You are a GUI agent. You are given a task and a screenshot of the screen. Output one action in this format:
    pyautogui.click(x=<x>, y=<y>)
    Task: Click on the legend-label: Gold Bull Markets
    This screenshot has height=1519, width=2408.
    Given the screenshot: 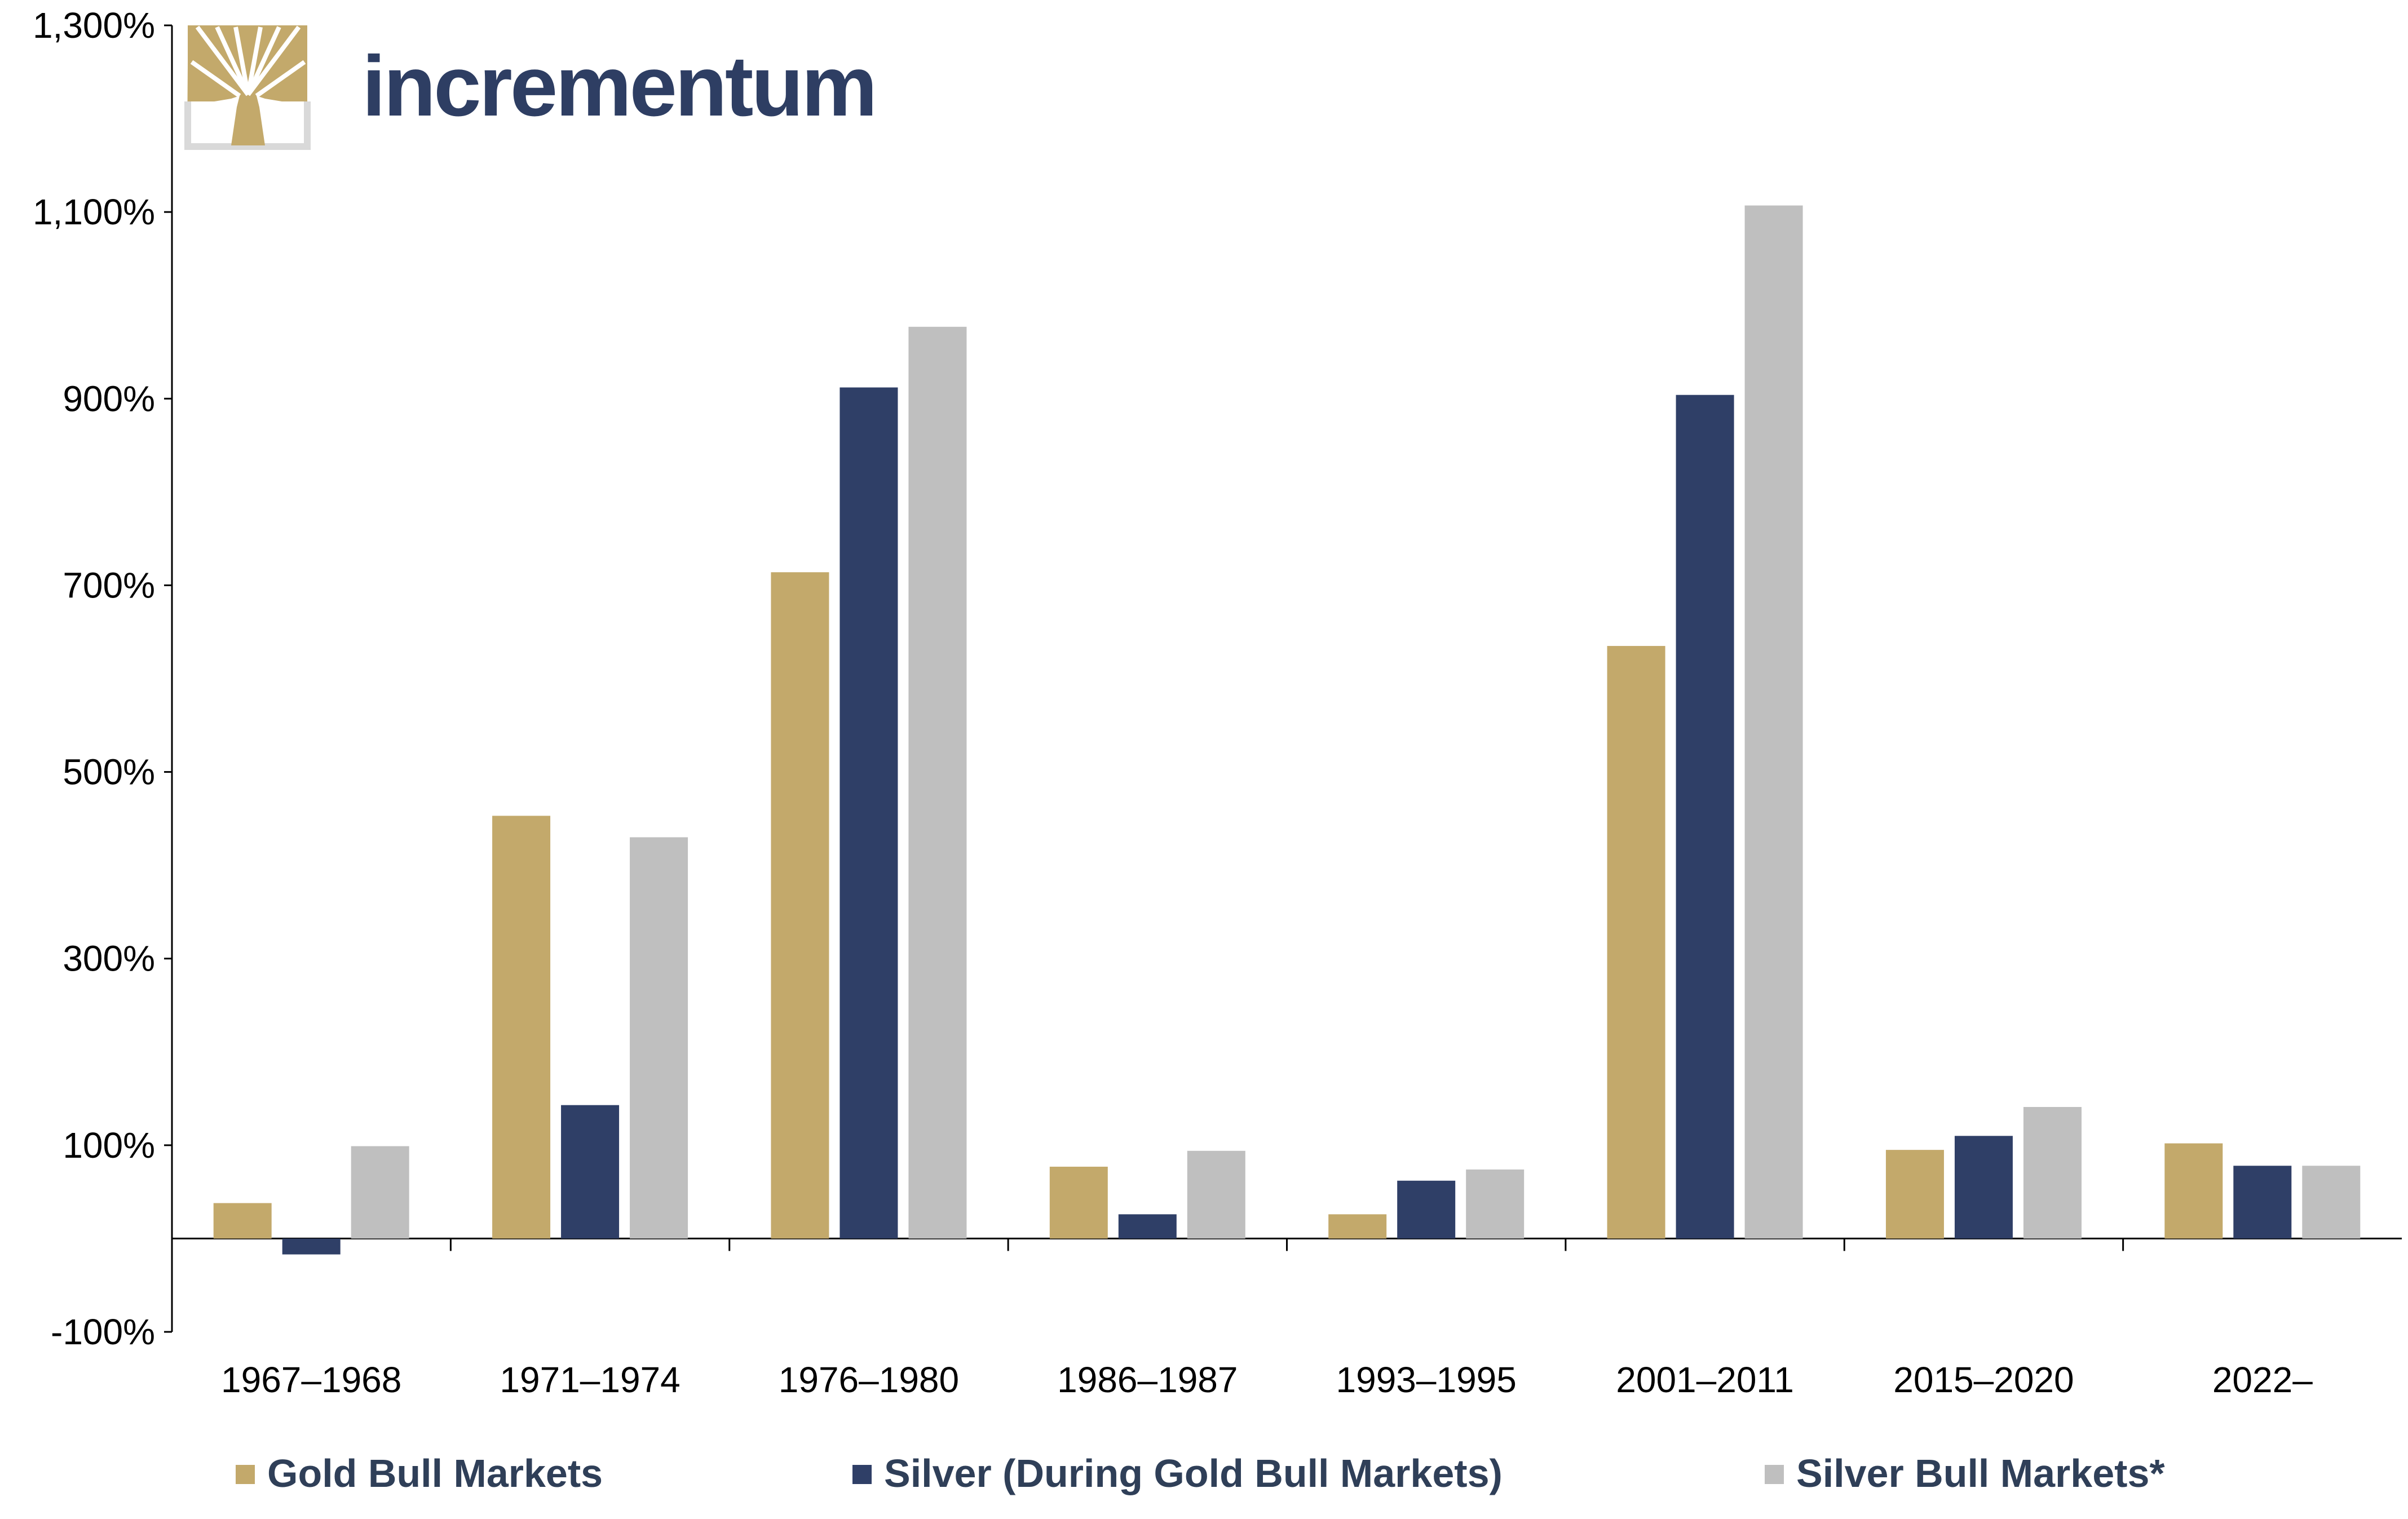 What is the action you would take?
    pyautogui.click(x=435, y=1473)
    